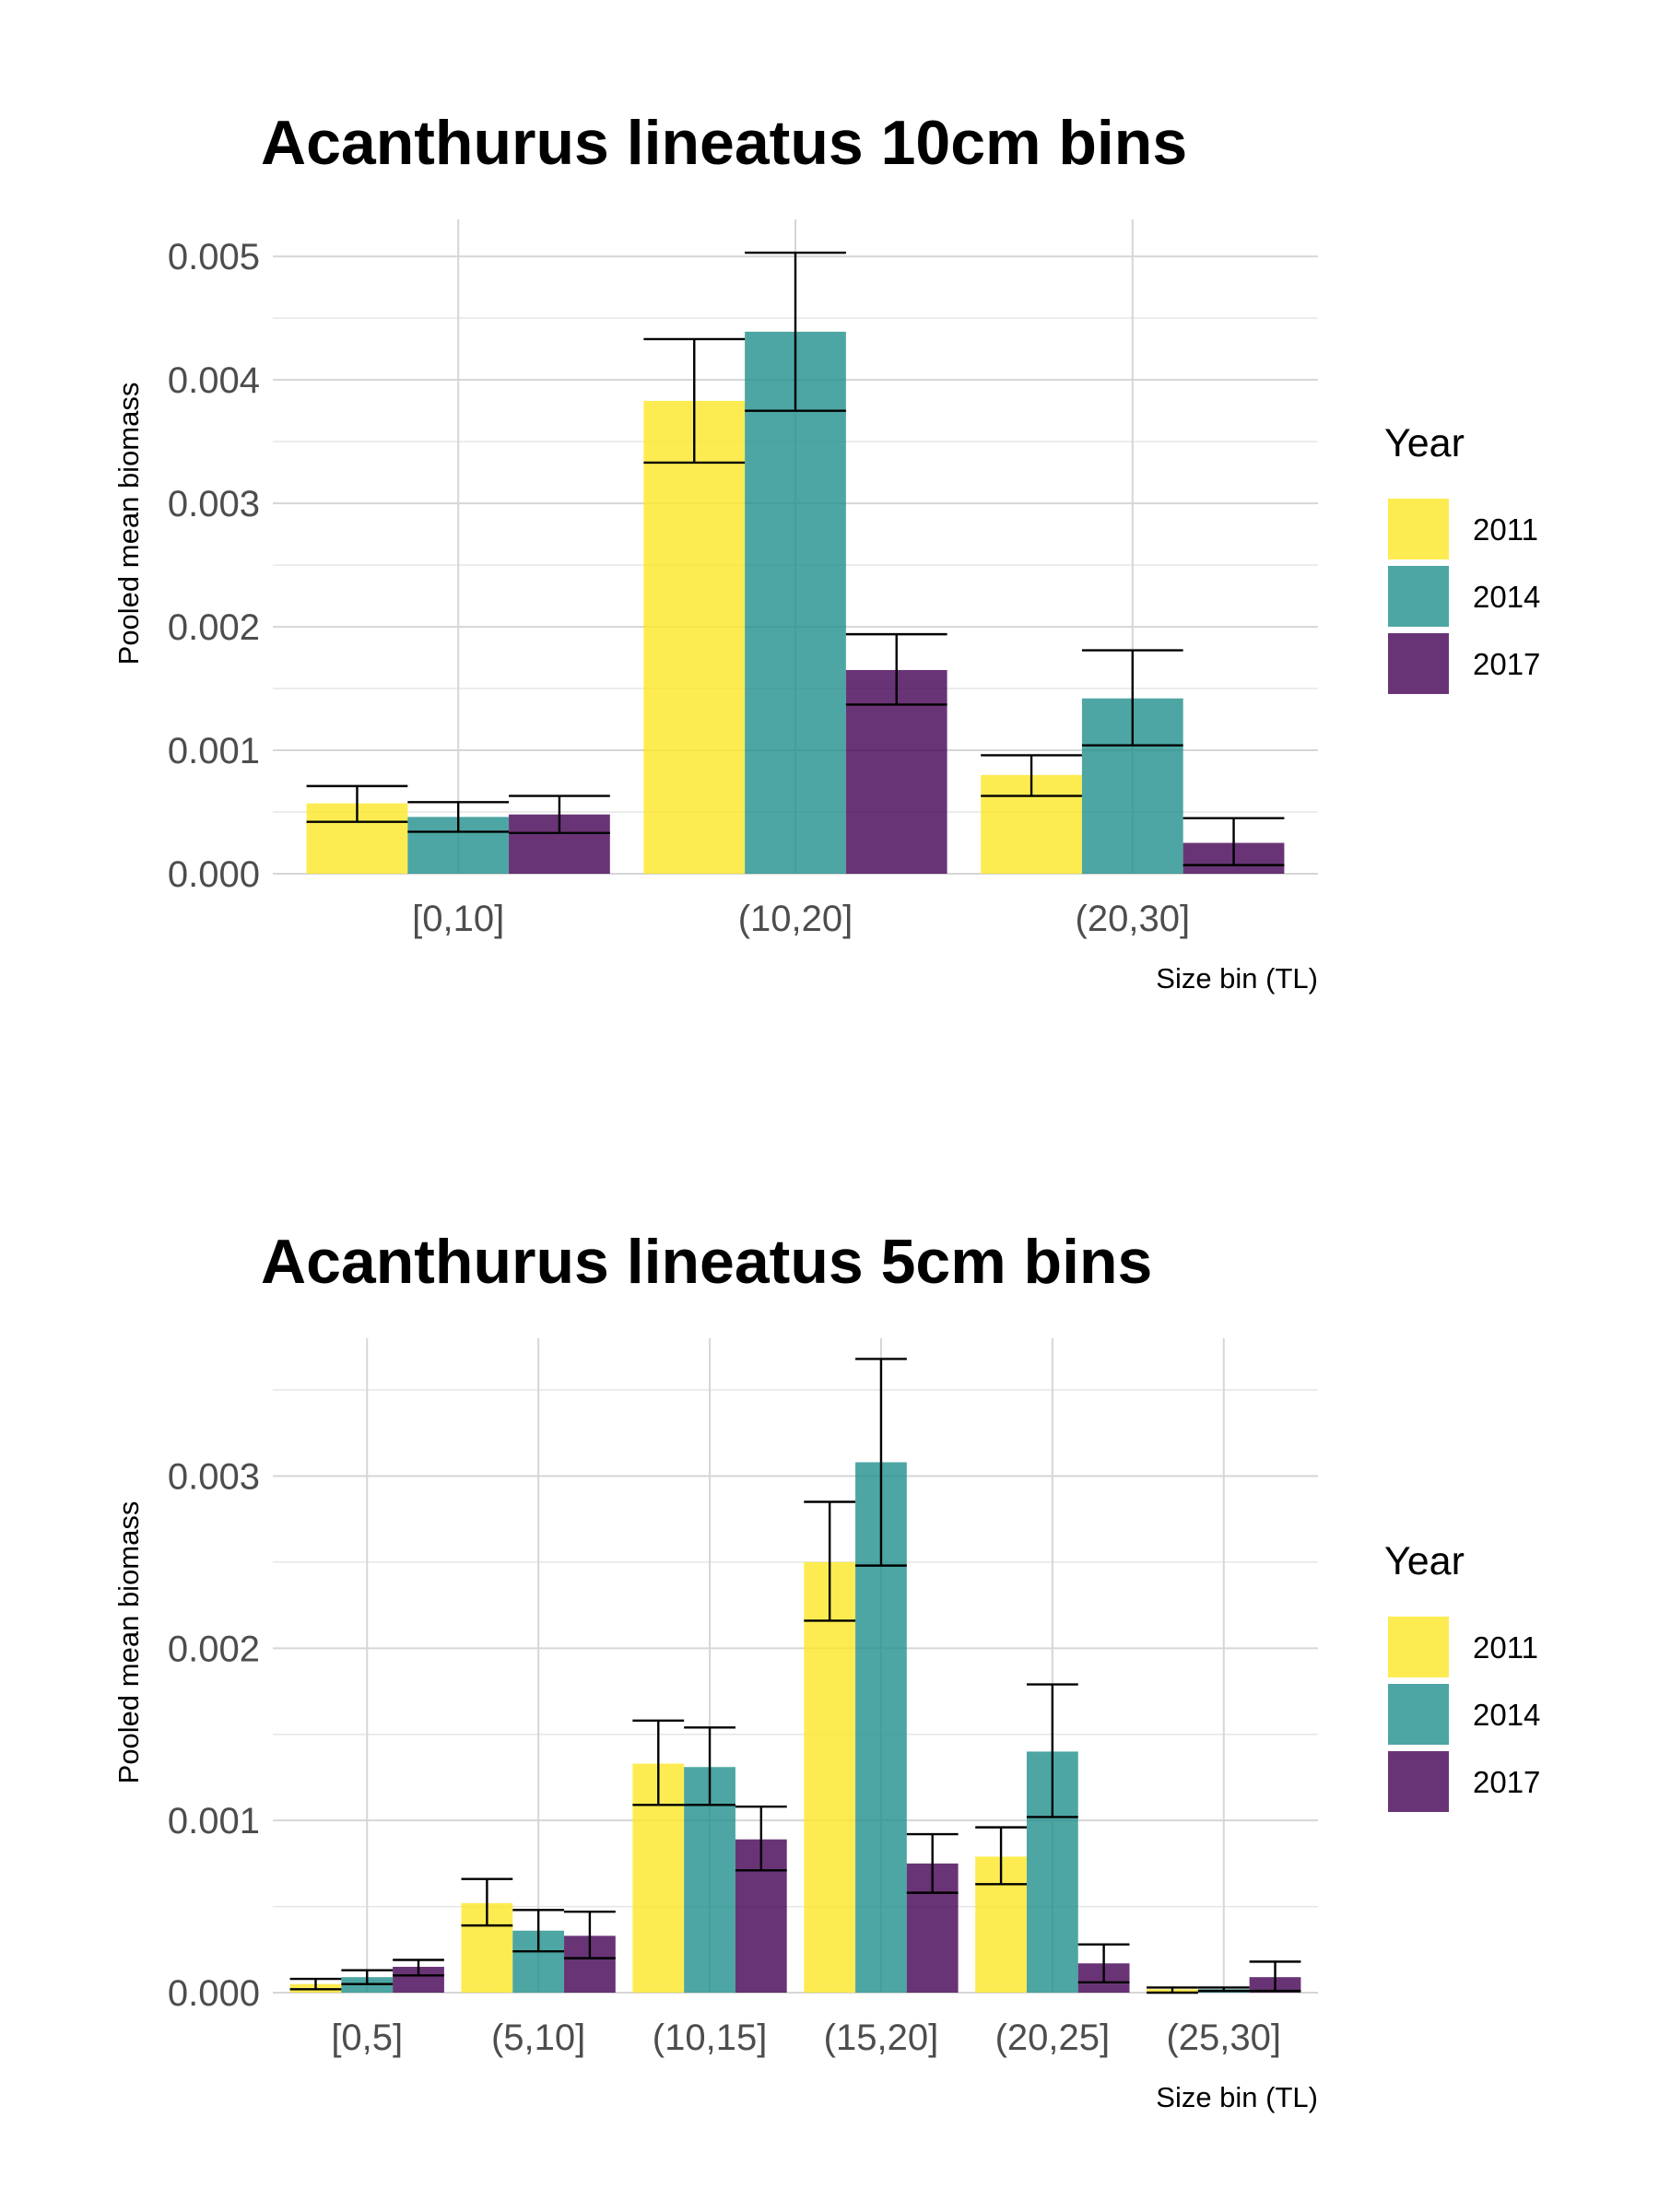  I want to click on error-bar-2017-(25,30], so click(1275, 1976).